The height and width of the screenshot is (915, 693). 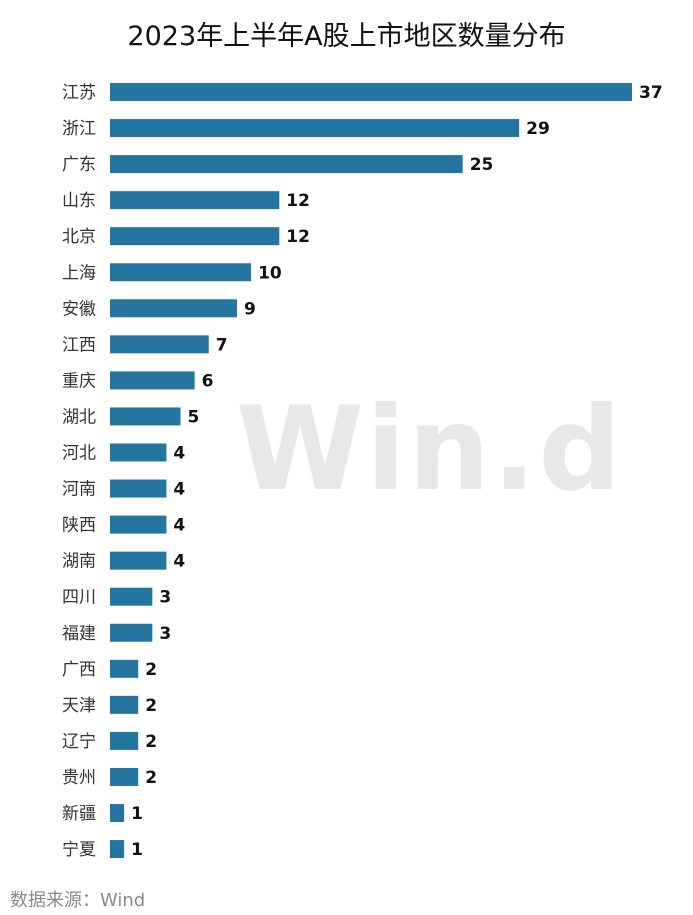 What do you see at coordinates (79, 345) in the screenshot?
I see `category-label: 江西` at bounding box center [79, 345].